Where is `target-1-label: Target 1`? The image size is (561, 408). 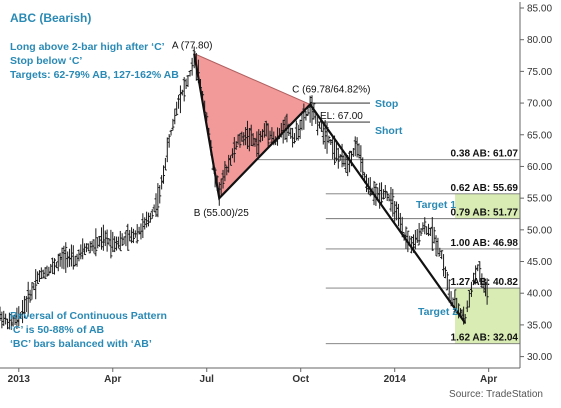 target-1-label: Target 1 is located at coordinates (436, 205).